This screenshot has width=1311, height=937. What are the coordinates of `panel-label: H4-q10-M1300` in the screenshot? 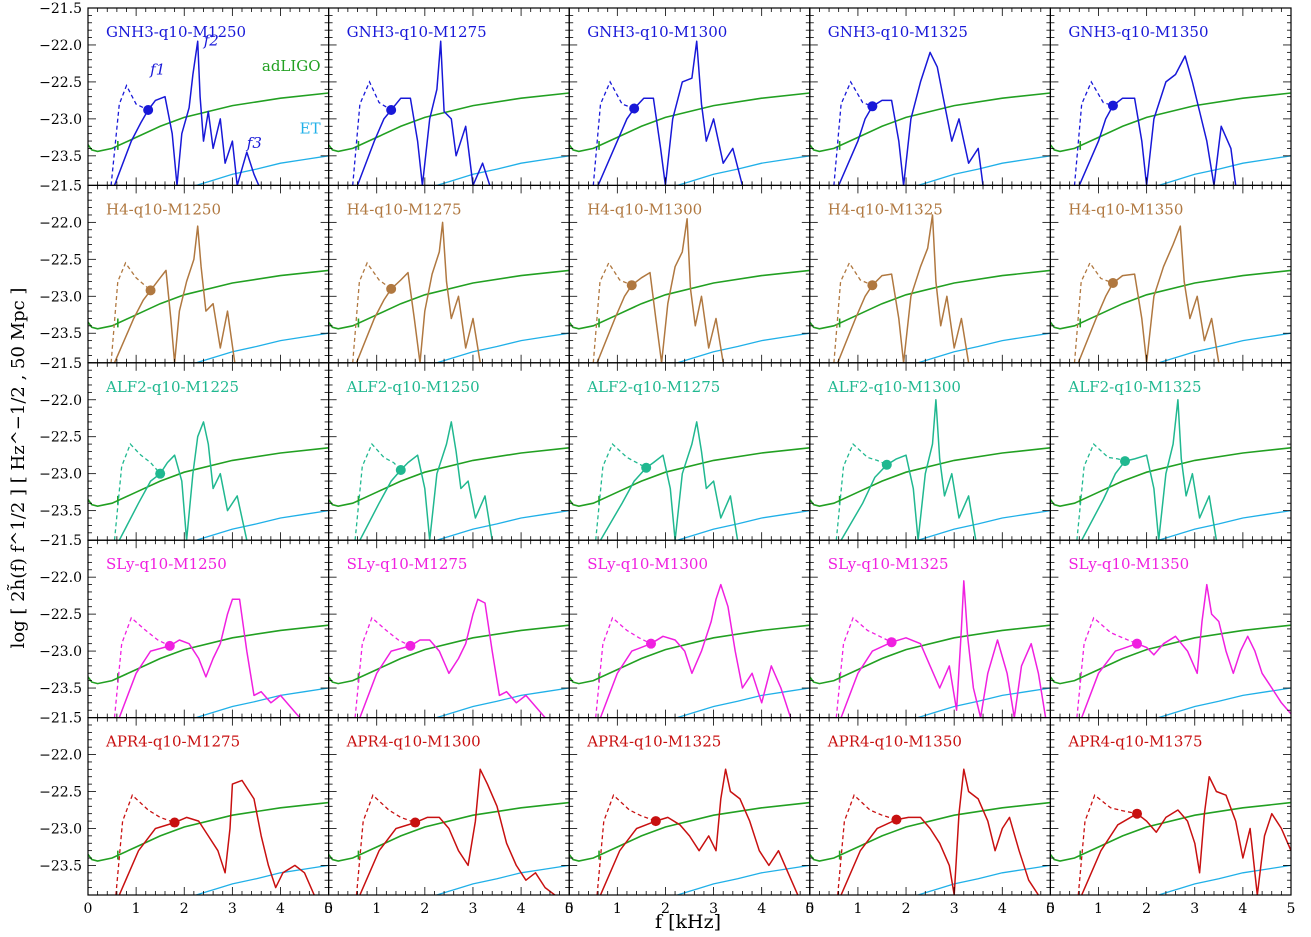 It's located at (644, 209).